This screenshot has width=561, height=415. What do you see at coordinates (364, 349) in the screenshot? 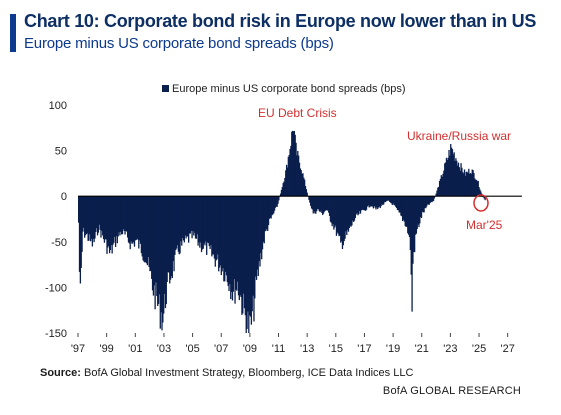
I see `x-tick-label: '17` at bounding box center [364, 349].